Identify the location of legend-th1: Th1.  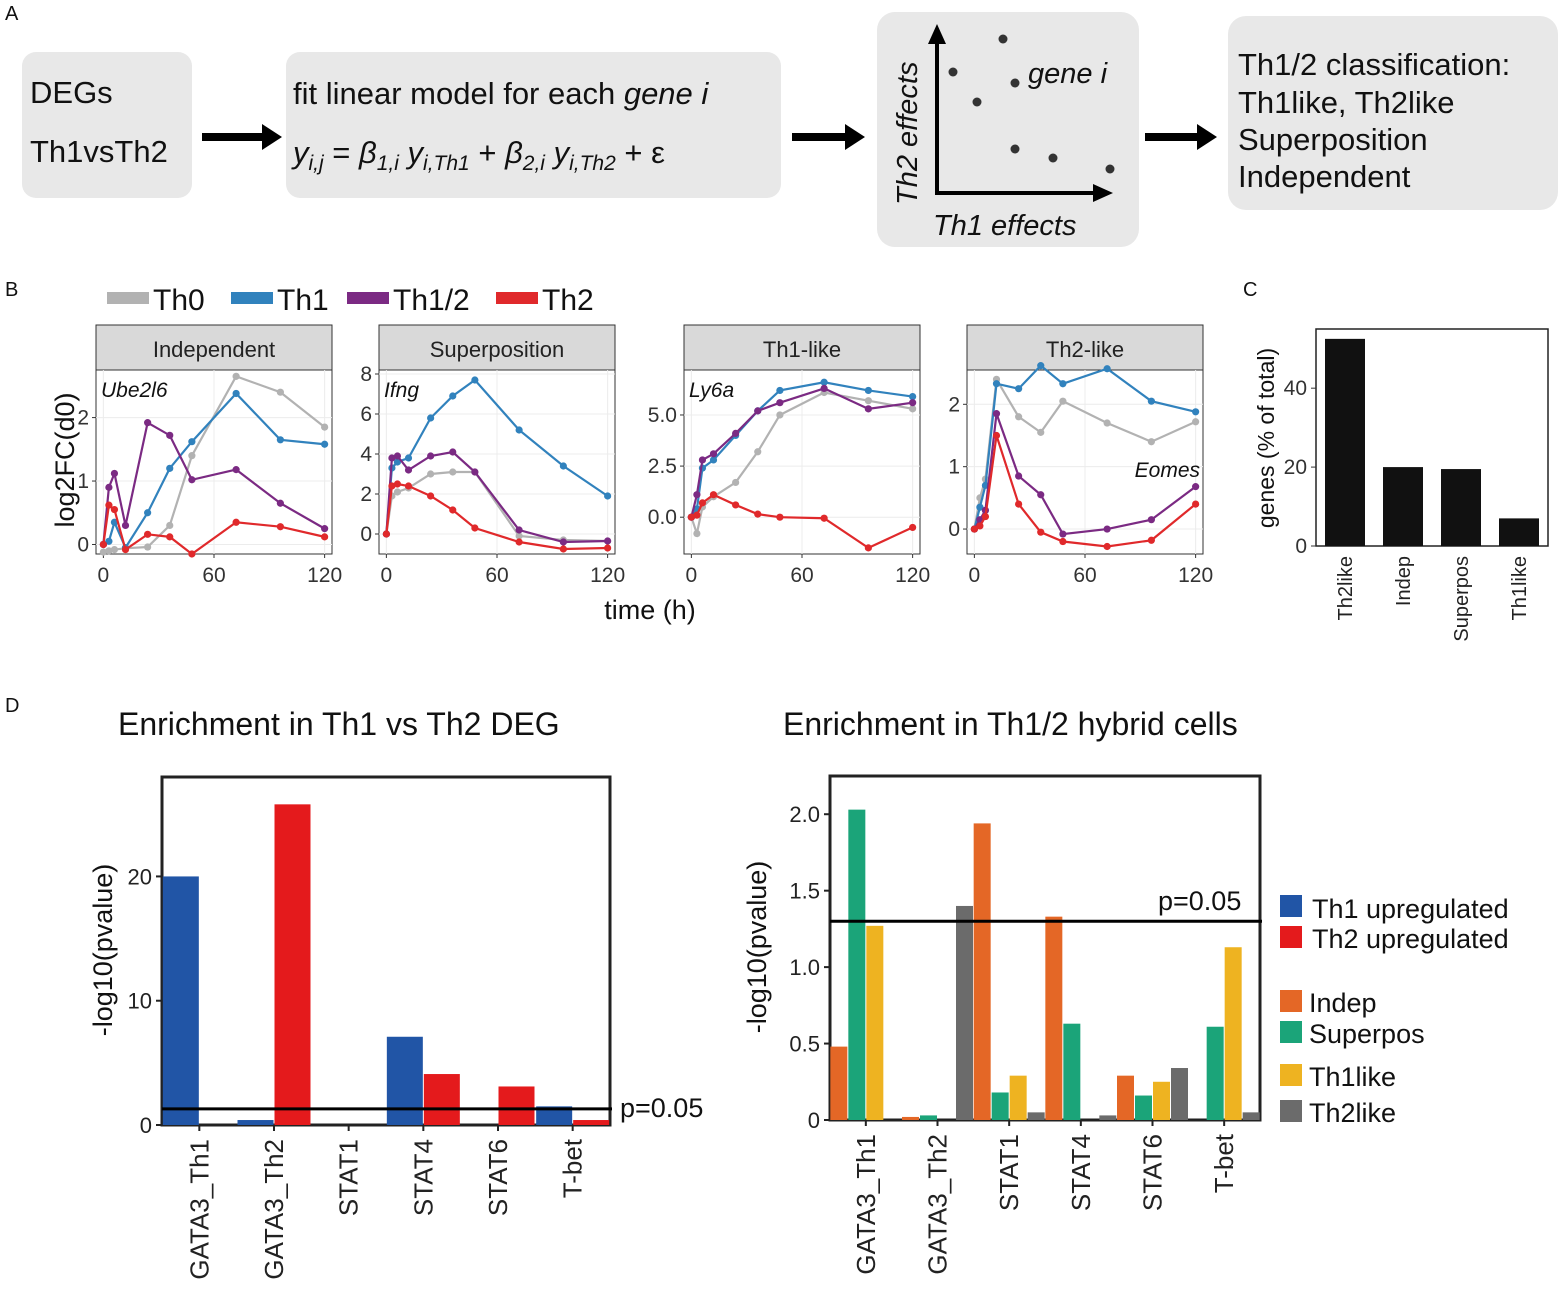
(303, 300).